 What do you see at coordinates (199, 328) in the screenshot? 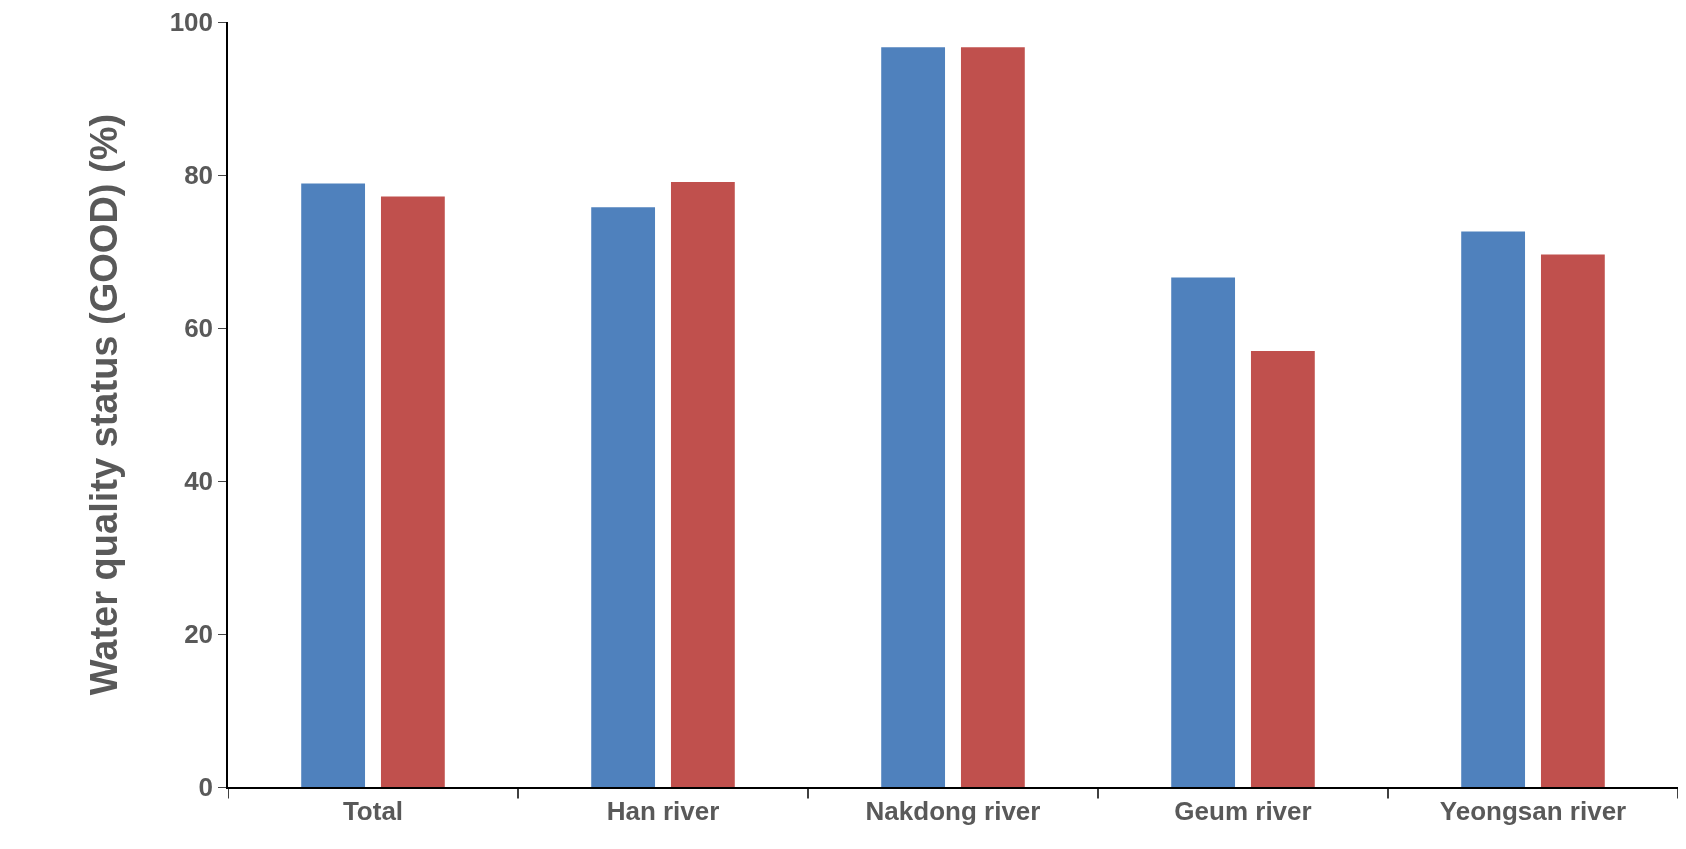
I see `y-tick-label: 60` at bounding box center [199, 328].